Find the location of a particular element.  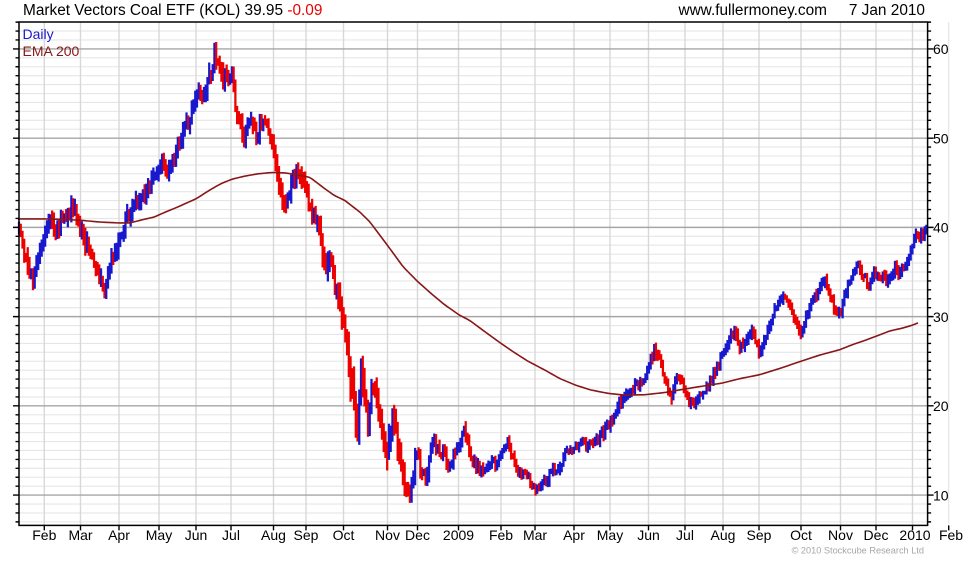

svg-text: 7 Jan 2010 is located at coordinates (887, 10).